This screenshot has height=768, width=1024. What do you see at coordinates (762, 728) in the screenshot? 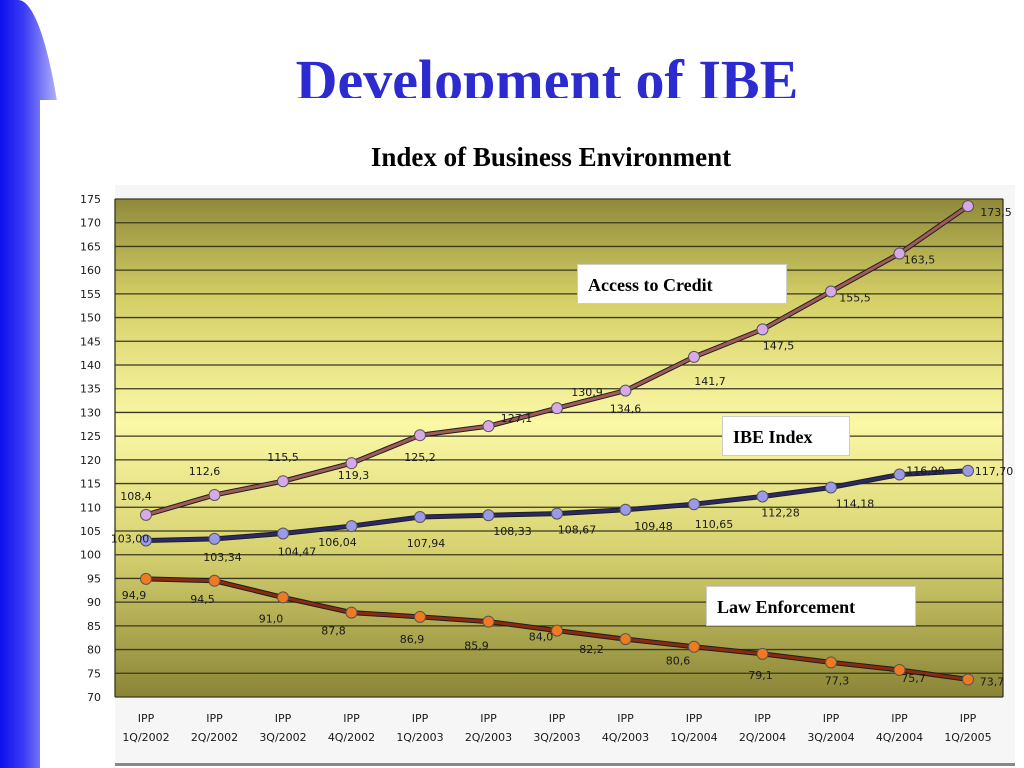
I see `x-tick-label: IPP 2Q/2004` at bounding box center [762, 728].